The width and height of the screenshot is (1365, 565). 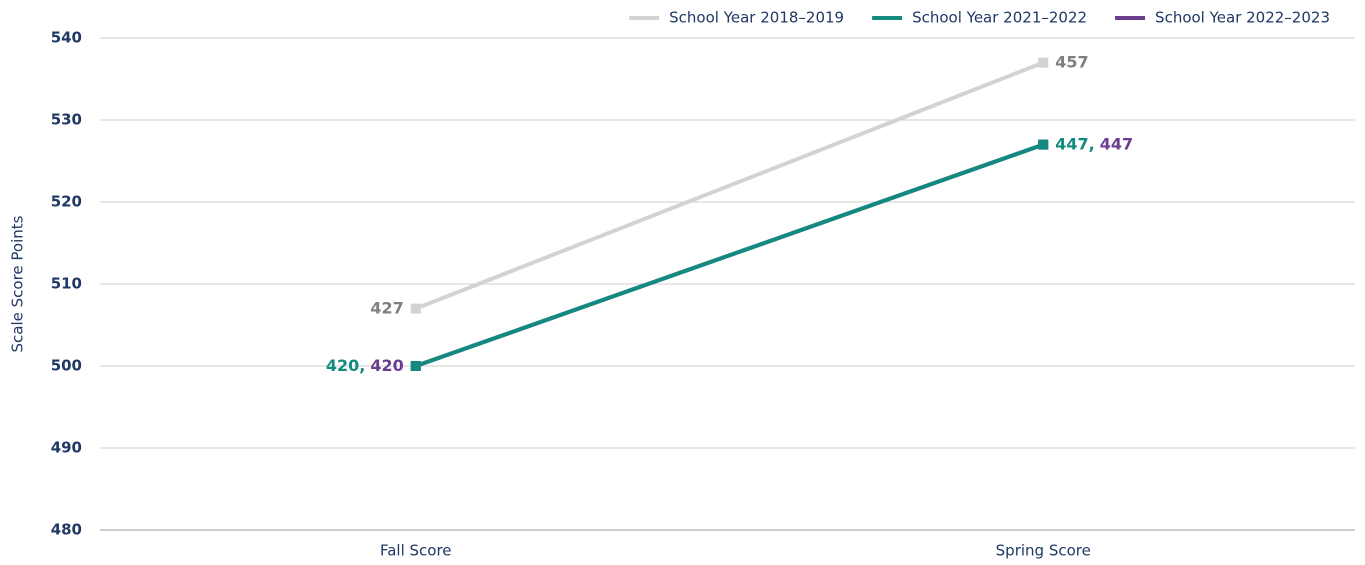 I want to click on point-label-part: 427, so click(x=386, y=307).